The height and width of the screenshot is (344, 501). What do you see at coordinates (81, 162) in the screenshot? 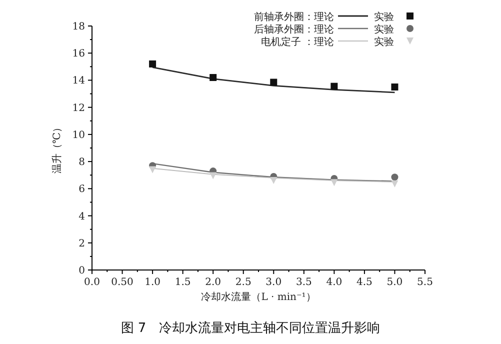
I see `y-tick-label: 8` at bounding box center [81, 162].